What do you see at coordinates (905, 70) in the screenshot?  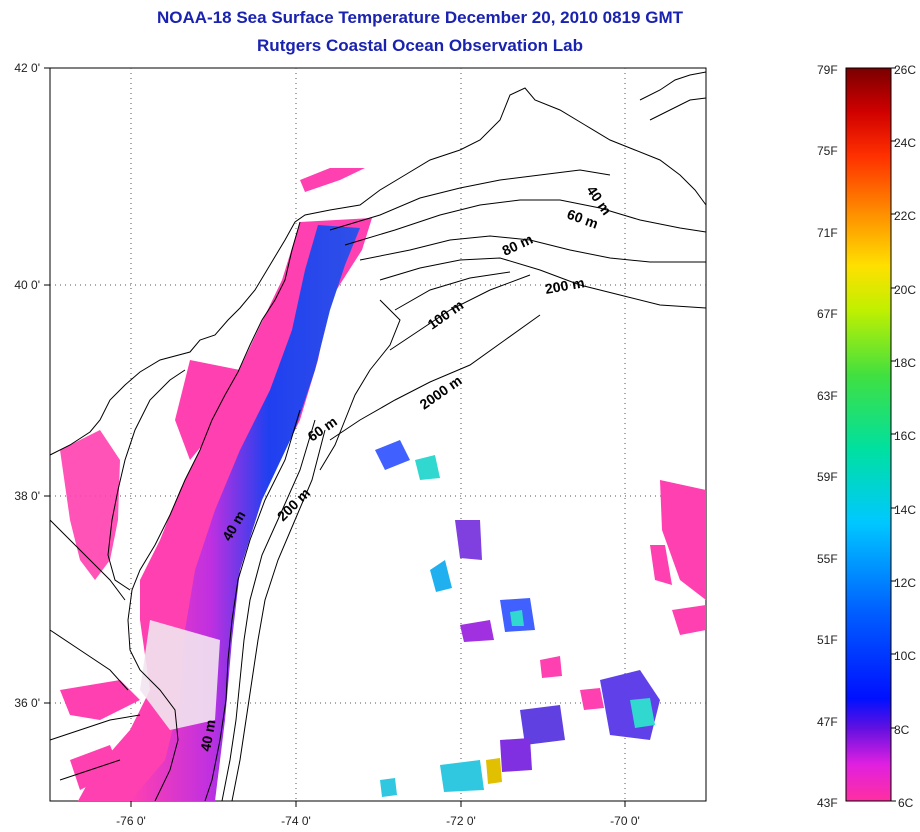 I see `colorbar-c-label: 26C` at bounding box center [905, 70].